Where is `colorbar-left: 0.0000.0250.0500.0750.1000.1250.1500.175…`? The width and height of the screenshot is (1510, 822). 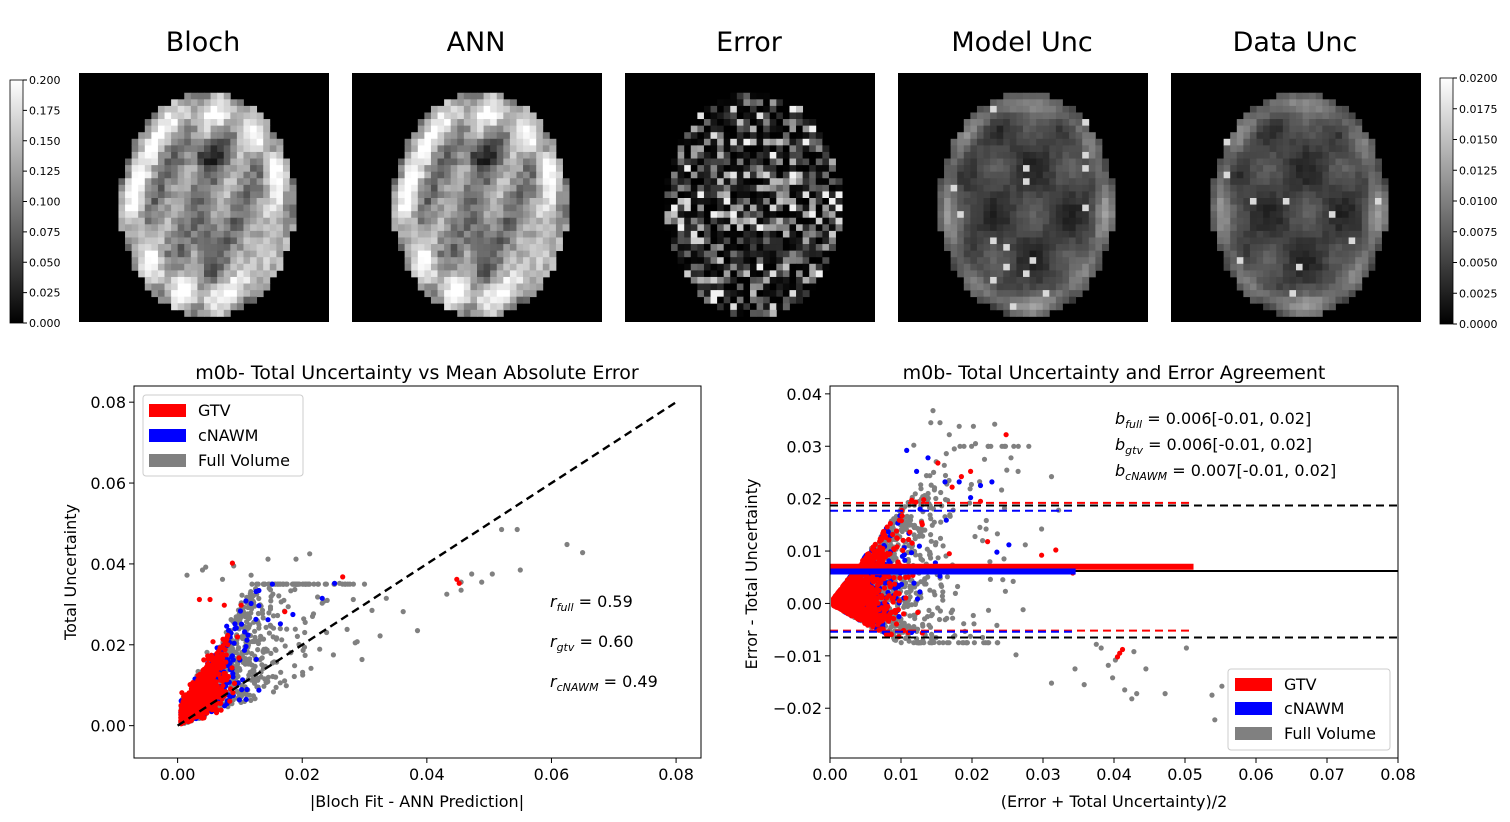
colorbar-left: 0.0000.0250.0500.0750.1000.1250.1500.175… is located at coordinates (35, 202).